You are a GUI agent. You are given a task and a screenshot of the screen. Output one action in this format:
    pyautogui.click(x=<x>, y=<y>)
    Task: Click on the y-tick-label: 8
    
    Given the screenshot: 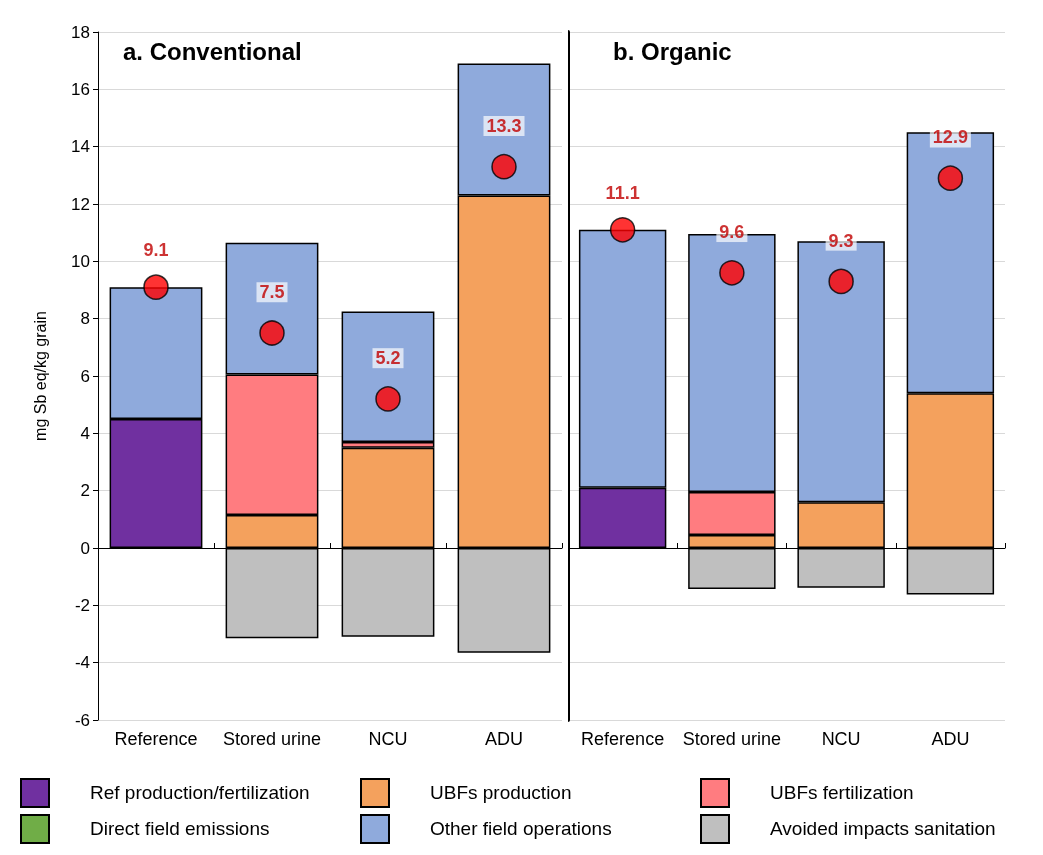 What is the action you would take?
    pyautogui.click(x=85, y=319)
    